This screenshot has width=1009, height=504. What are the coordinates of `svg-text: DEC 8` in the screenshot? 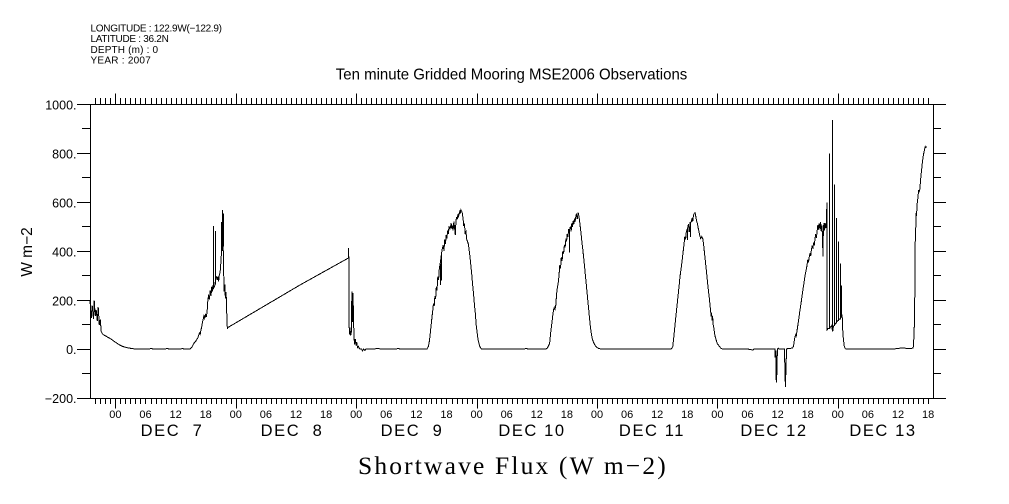 It's located at (292, 431).